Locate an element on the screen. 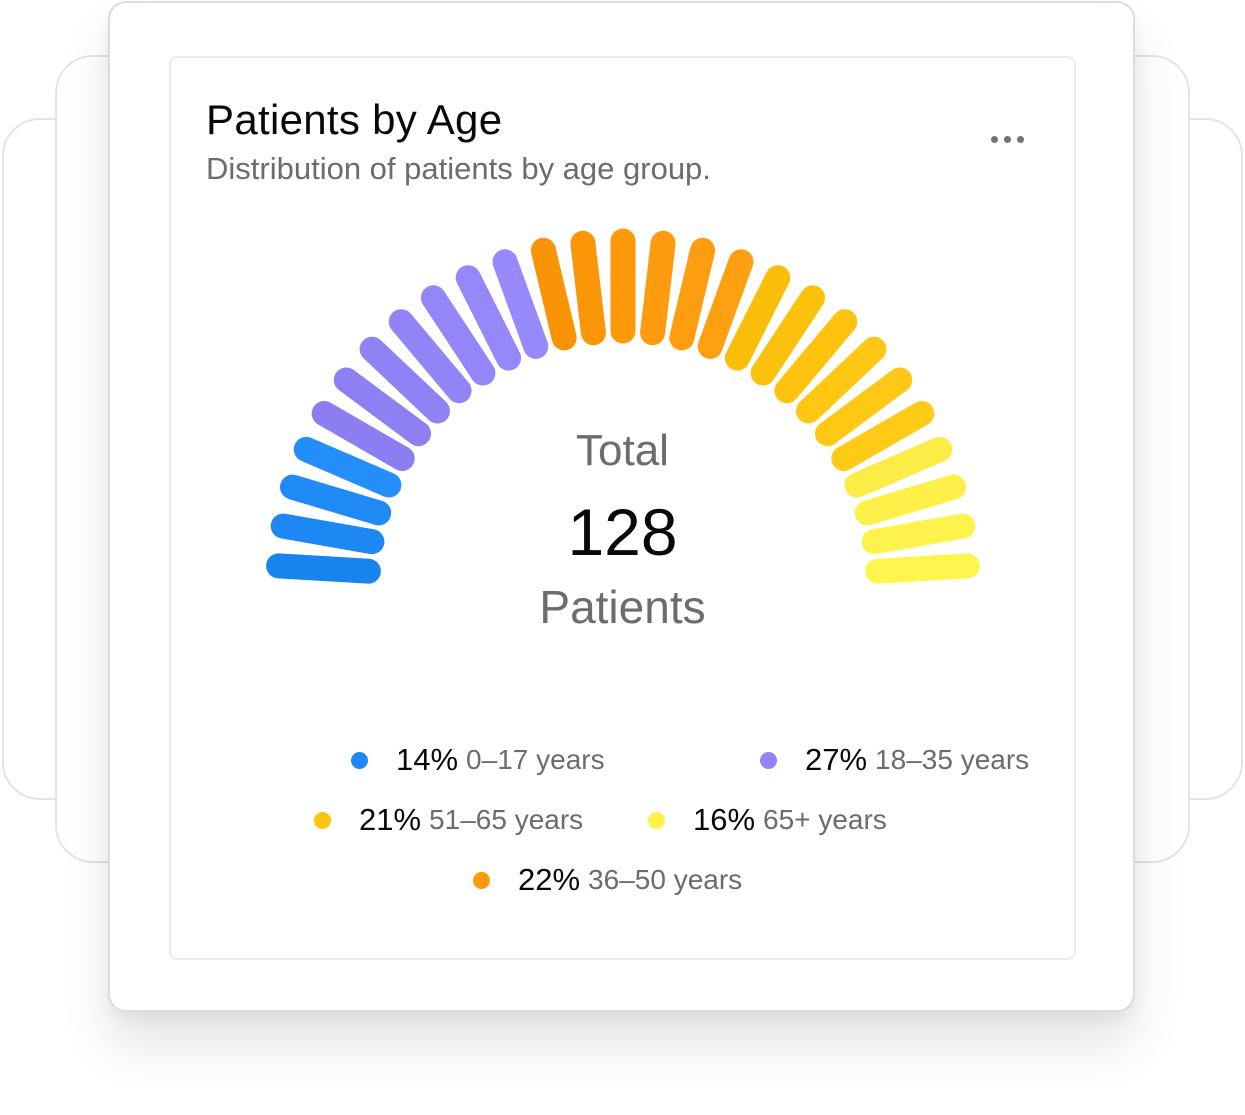  chart-subtitle: Distribution of patients by age group. is located at coordinates (458, 168).